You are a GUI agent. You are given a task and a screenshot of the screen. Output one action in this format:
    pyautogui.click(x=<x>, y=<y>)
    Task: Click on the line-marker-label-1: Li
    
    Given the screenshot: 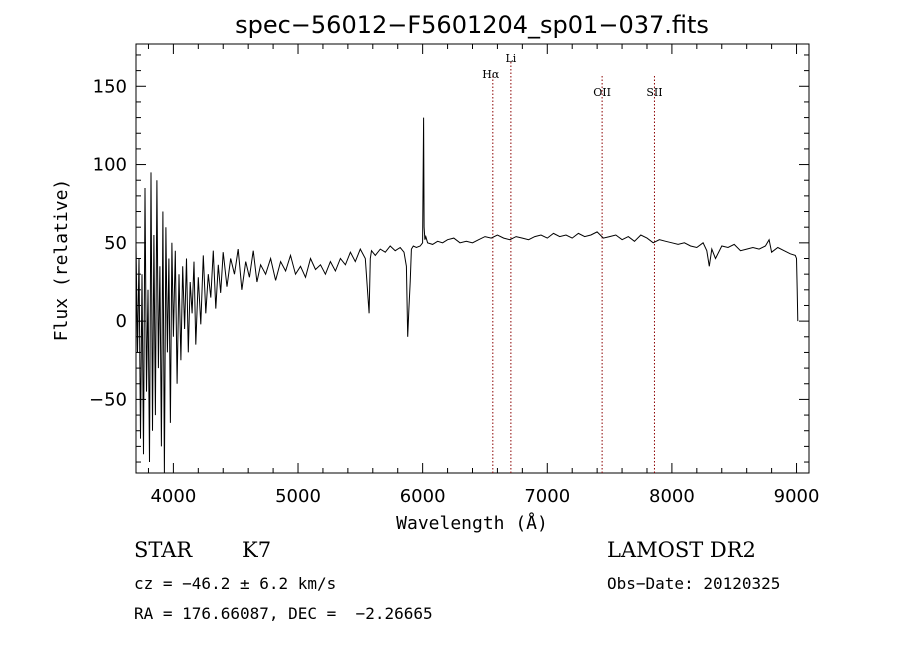 What is the action you would take?
    pyautogui.click(x=510, y=58)
    